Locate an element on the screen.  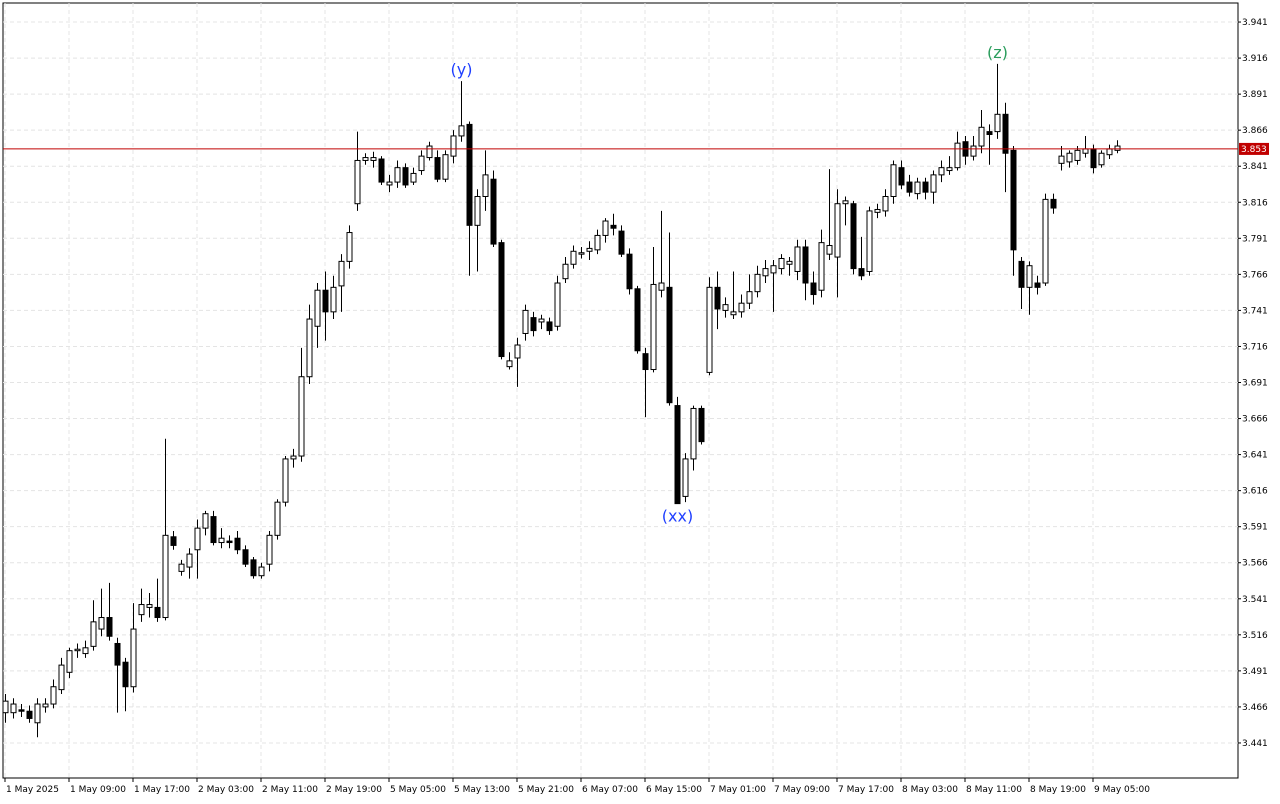
current-price-box is located at coordinates (1254, 148).